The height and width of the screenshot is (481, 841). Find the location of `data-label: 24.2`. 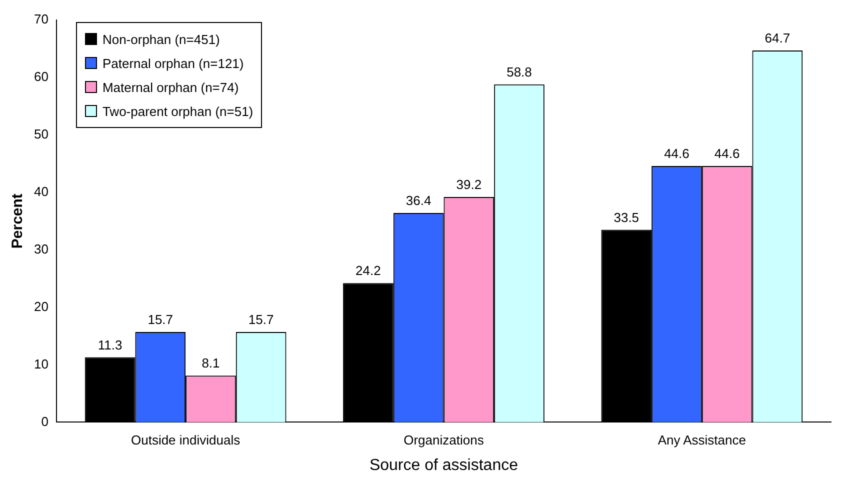

data-label: 24.2 is located at coordinates (368, 270).